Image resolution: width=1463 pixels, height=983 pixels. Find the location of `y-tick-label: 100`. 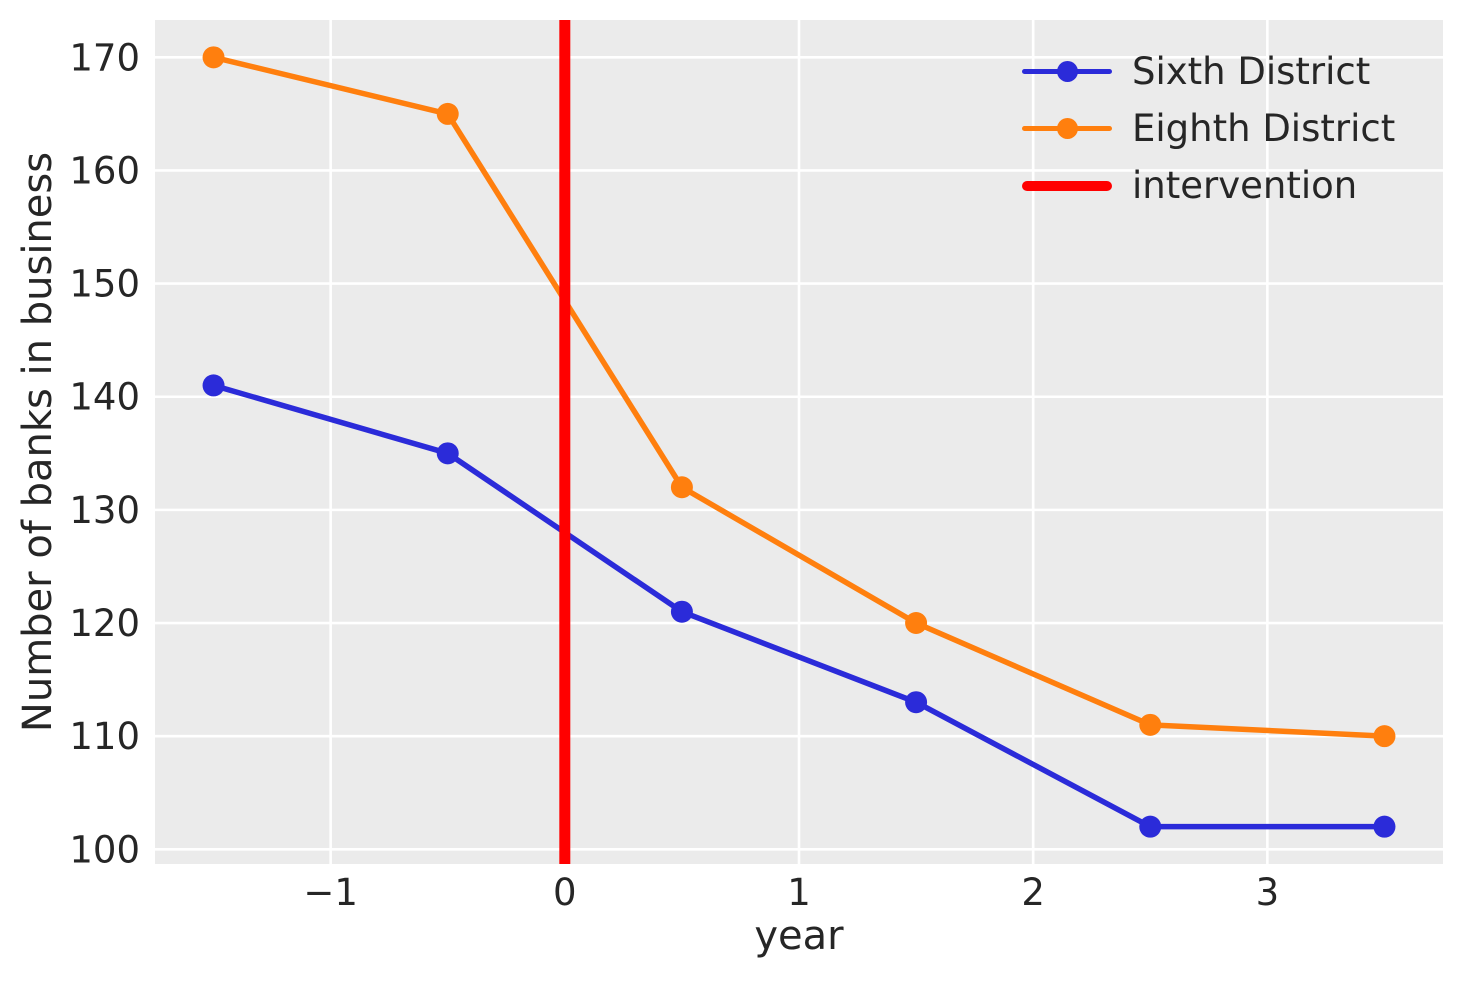

y-tick-label: 100 is located at coordinates (104, 849).